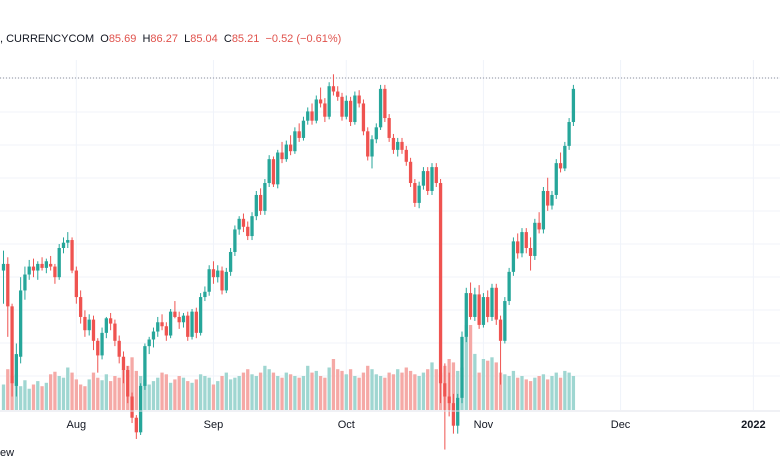 The width and height of the screenshot is (780, 470). I want to click on footer-text: ew, so click(7, 453).